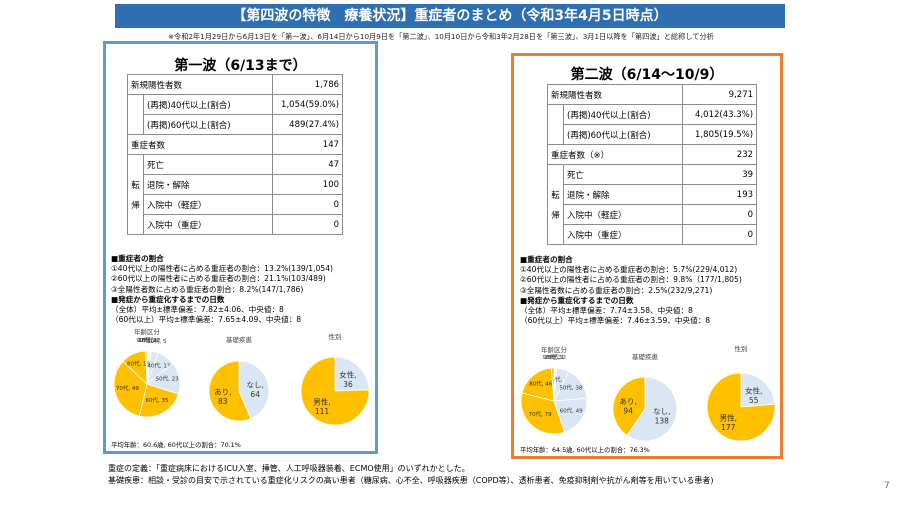 Image resolution: width=900 pixels, height=506 pixels. Describe the element at coordinates (255, 394) in the screenshot. I see `pie-slice-value: 64` at that location.